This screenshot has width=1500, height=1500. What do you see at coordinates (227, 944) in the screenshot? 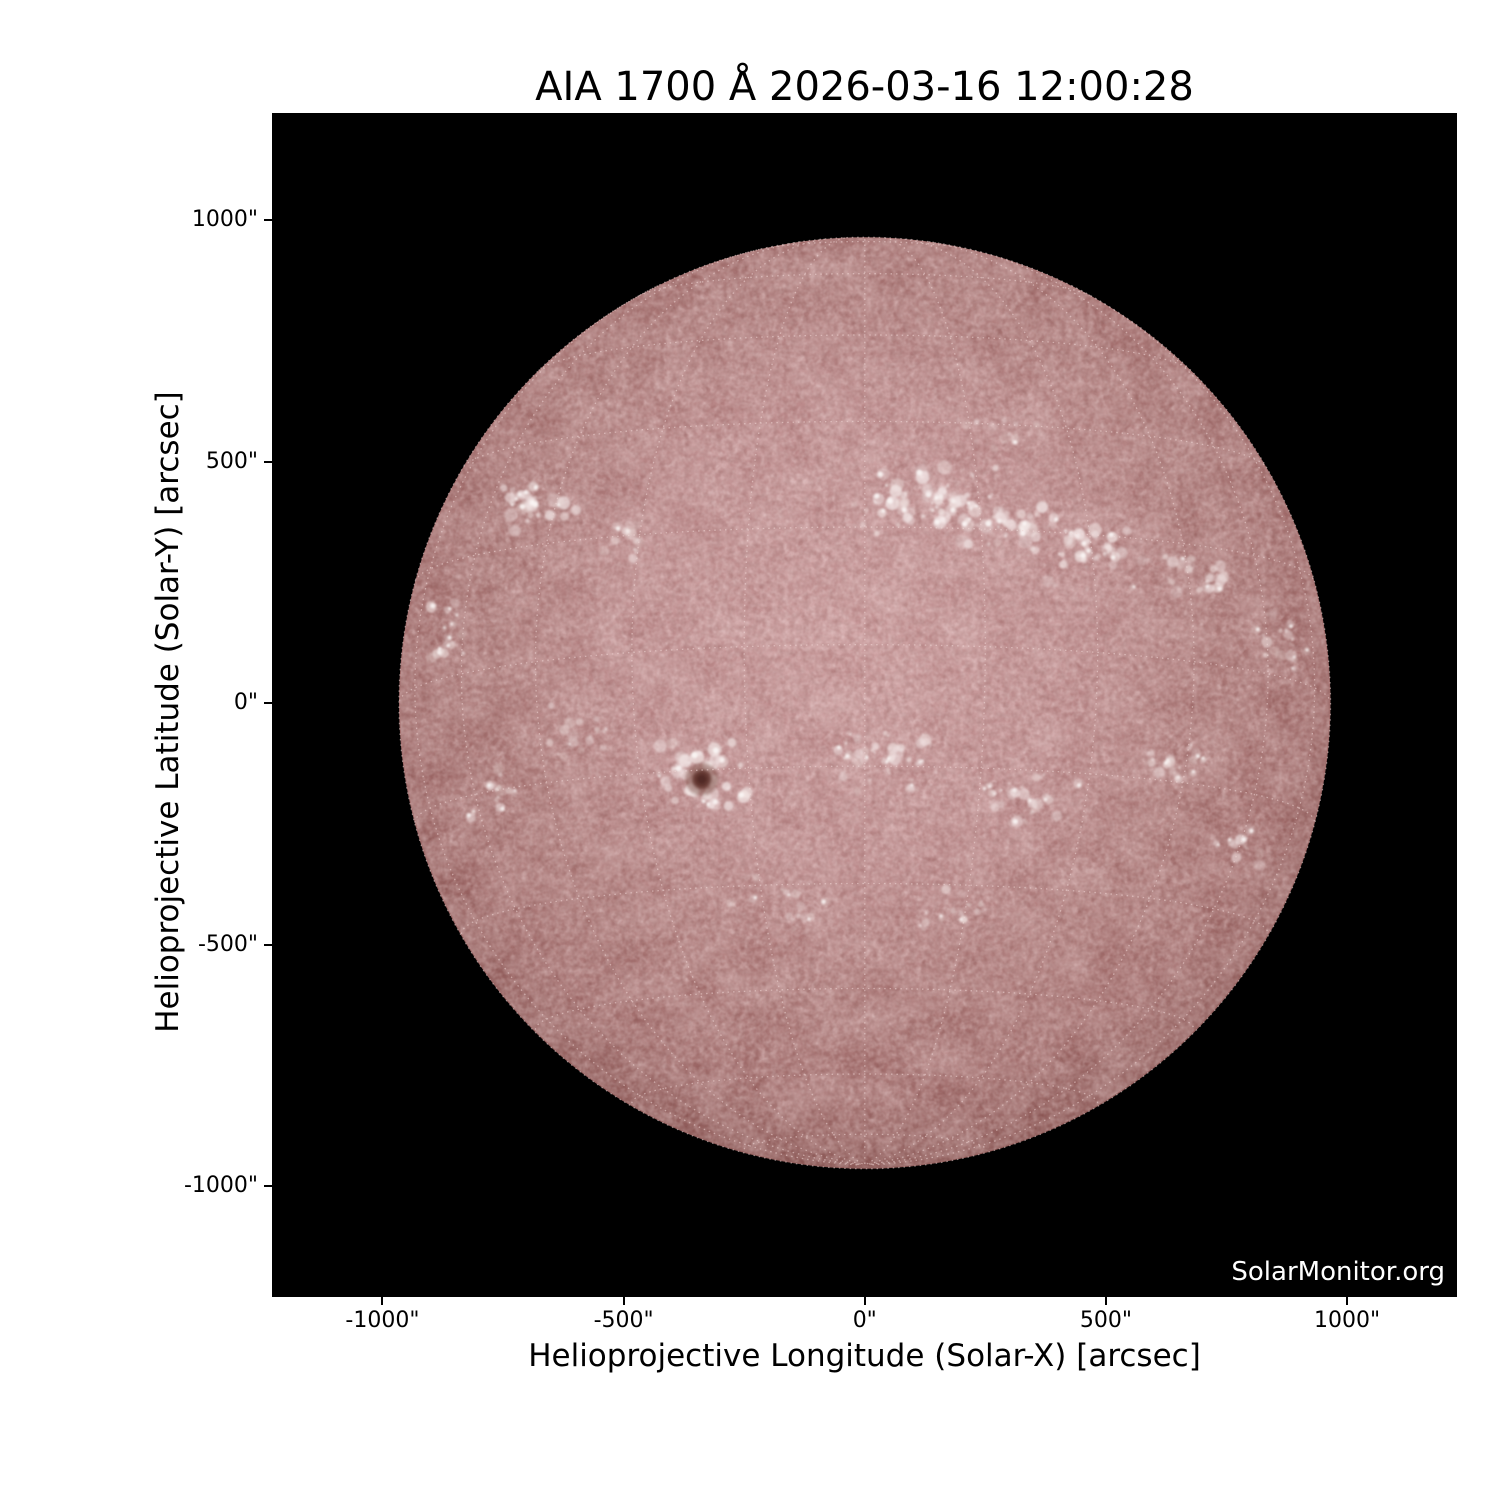
I see `y-tick-label: -500"` at bounding box center [227, 944].